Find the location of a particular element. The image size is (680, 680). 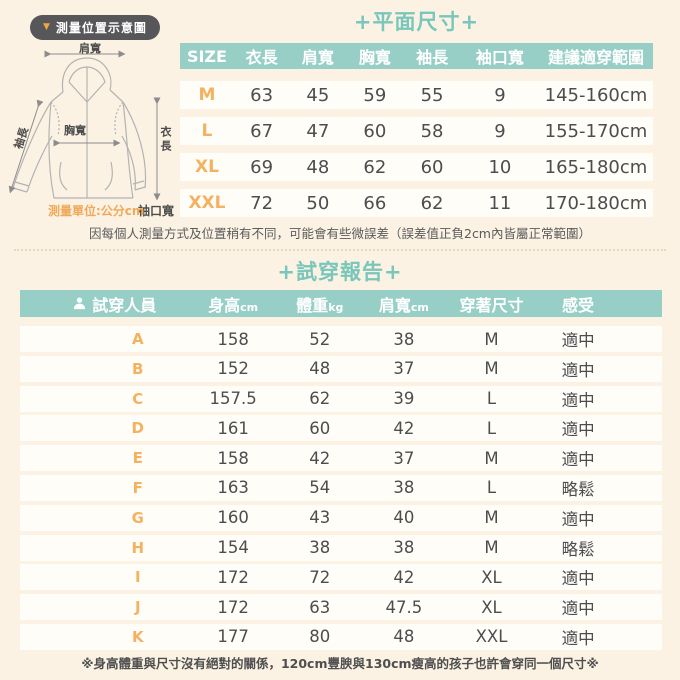

chest-value: 66 is located at coordinates (375, 203).